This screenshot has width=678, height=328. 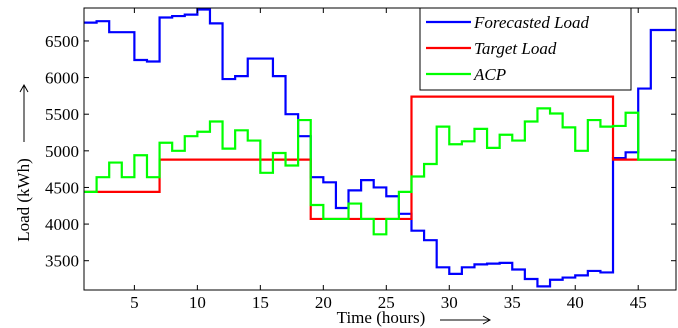 I want to click on y-tick-label: 4500, so click(x=62, y=187).